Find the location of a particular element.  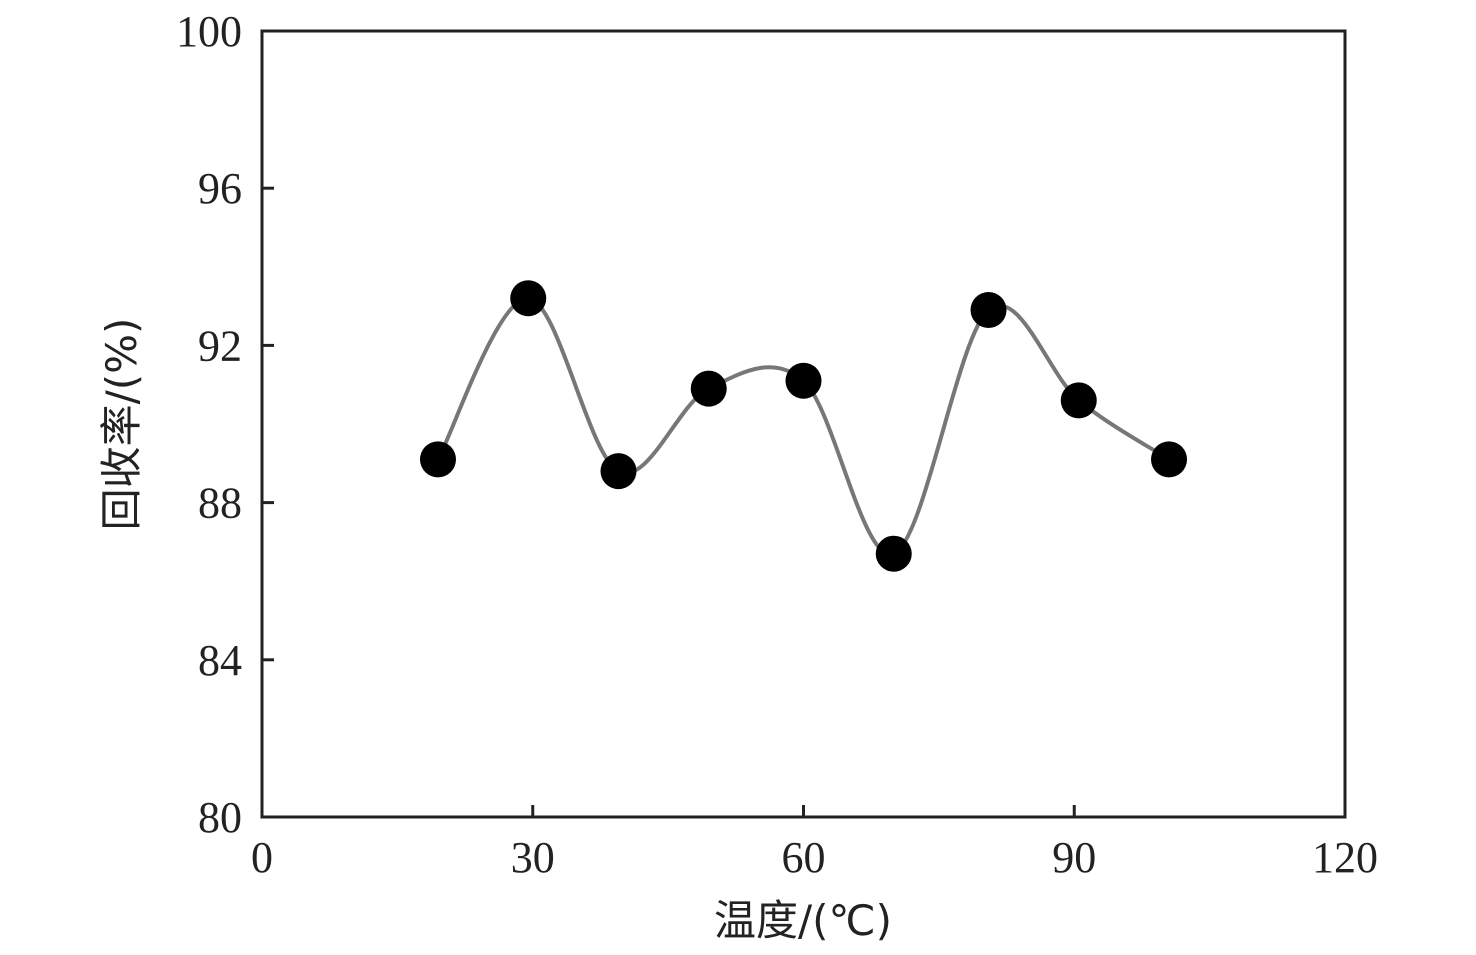

y-tick-label: 92 is located at coordinates (220, 345).